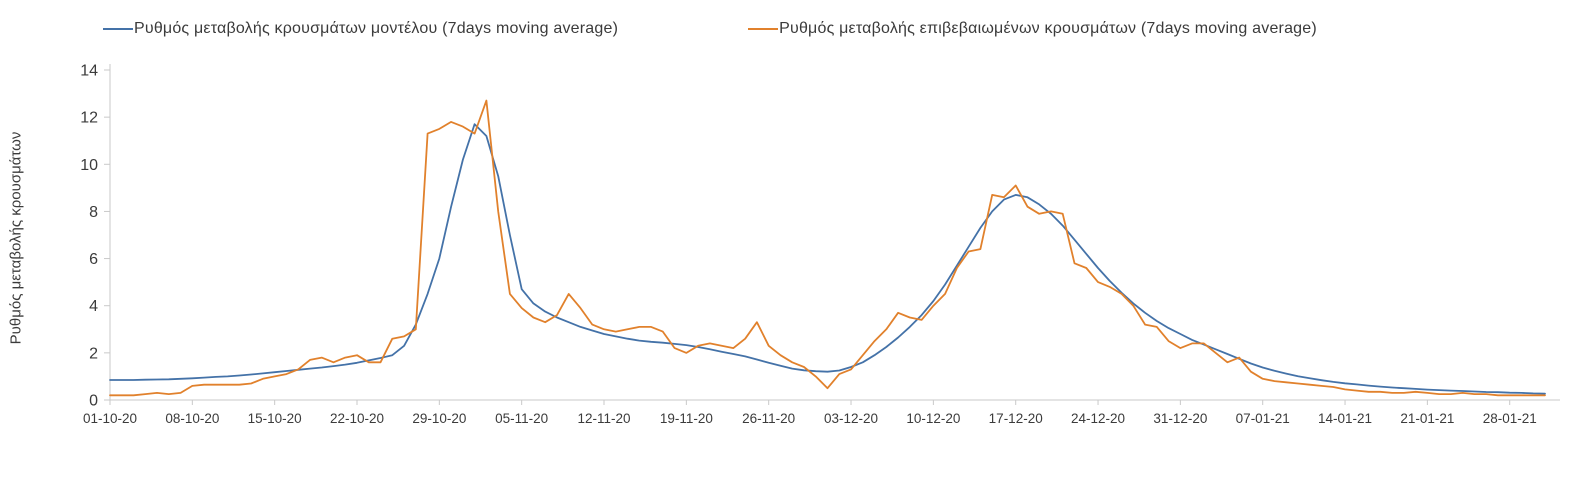 Image resolution: width=1589 pixels, height=484 pixels. Describe the element at coordinates (93, 259) in the screenshot. I see `y-tick-label: 6` at that location.